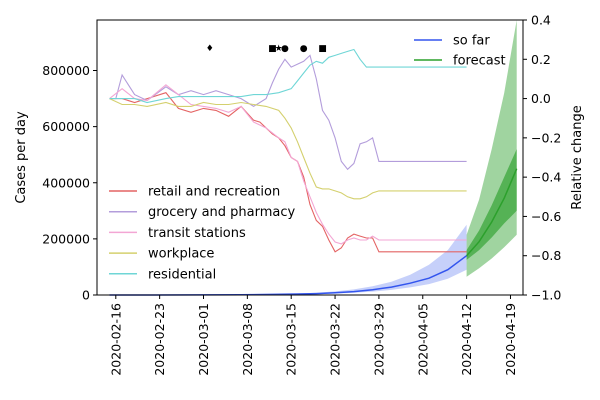 The image size is (600, 400). I want to click on event-marker-1: ■, so click(272, 49).